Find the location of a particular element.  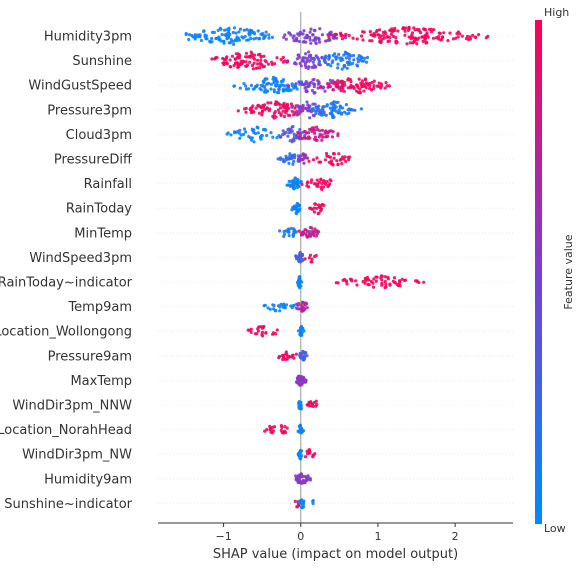

x-tick-label: −1 is located at coordinates (223, 536).